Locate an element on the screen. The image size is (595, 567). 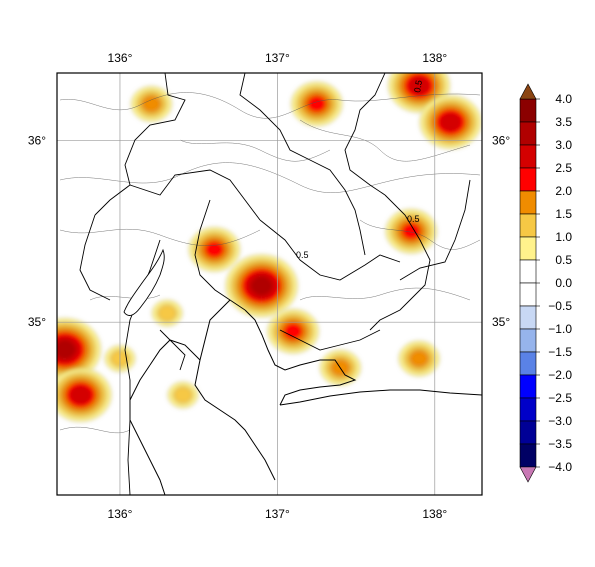
colorbar-label: −1.5 is located at coordinates (560, 352).